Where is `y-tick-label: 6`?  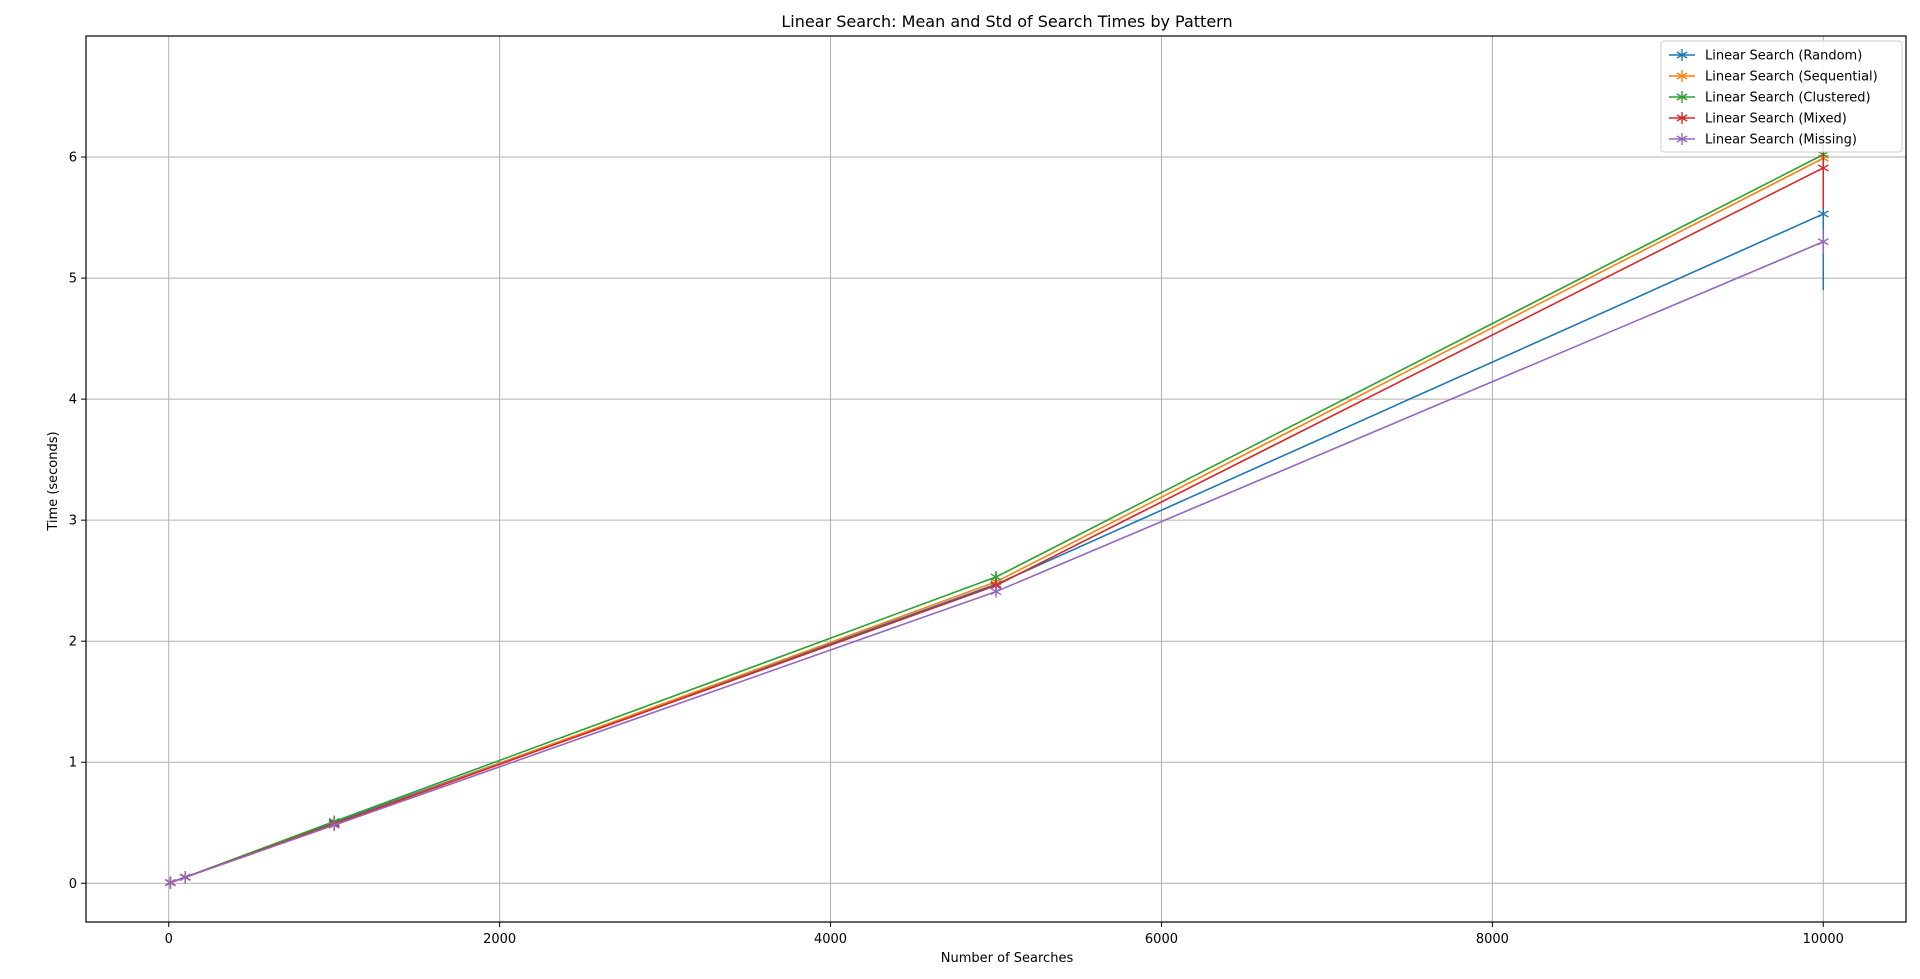 y-tick-label: 6 is located at coordinates (73, 158).